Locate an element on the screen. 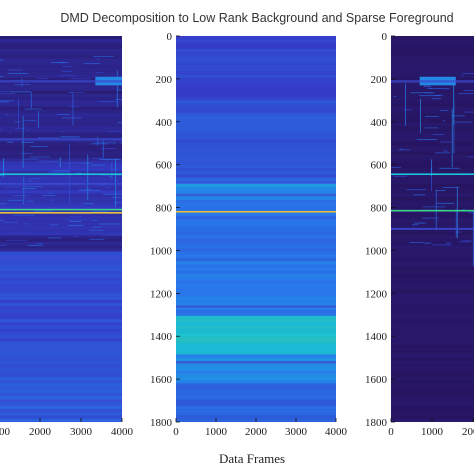 The height and width of the screenshot is (474, 474). x-tick-label: 0 is located at coordinates (176, 432).